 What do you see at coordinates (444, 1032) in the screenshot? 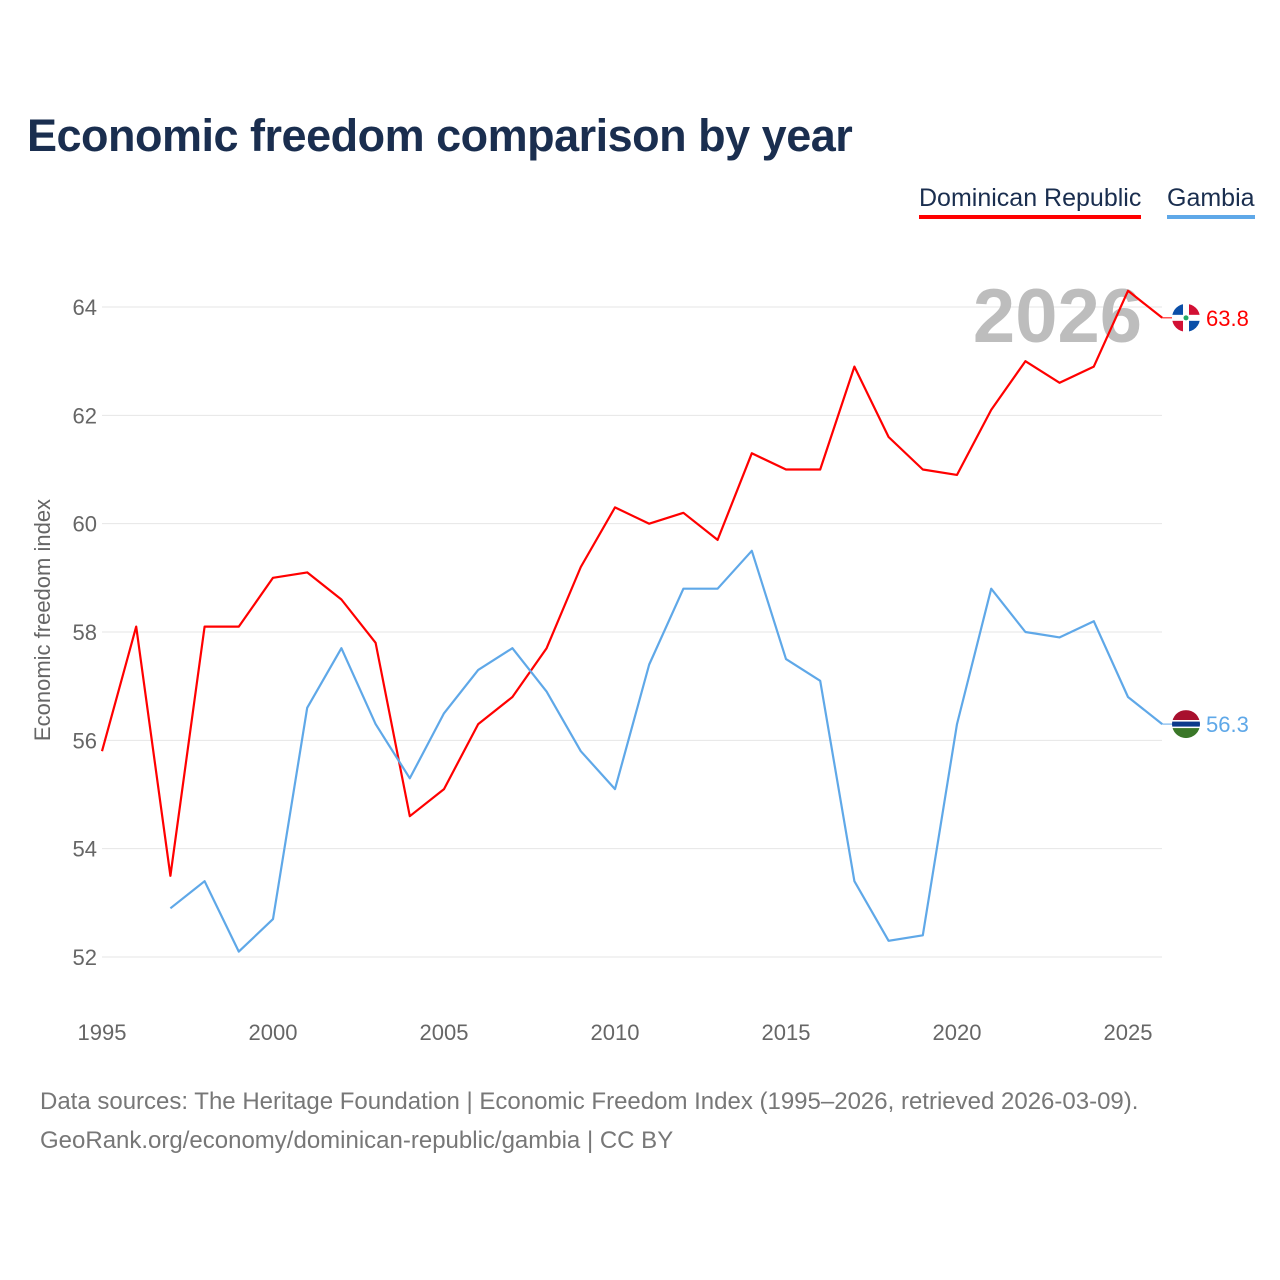
I see `x-tick-label: 2005` at bounding box center [444, 1032].